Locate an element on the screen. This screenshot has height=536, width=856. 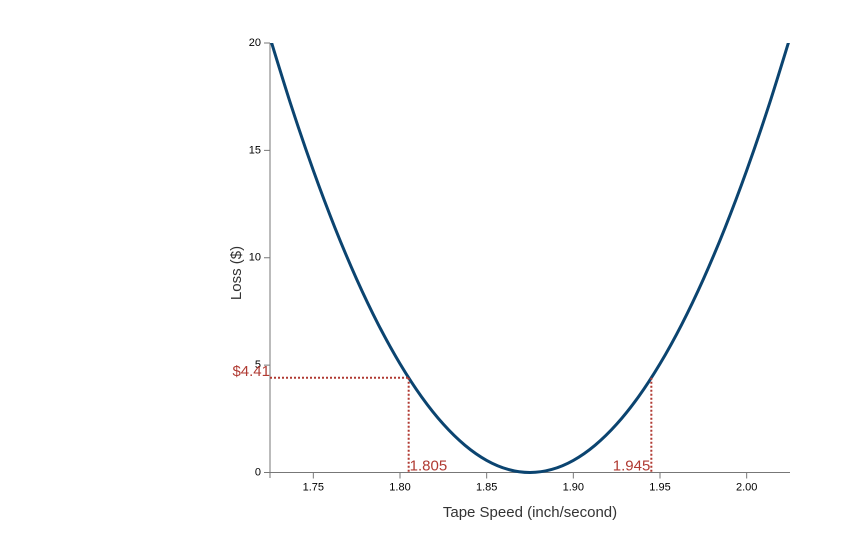
spec-limit-label: 1.945 is located at coordinates (632, 465).